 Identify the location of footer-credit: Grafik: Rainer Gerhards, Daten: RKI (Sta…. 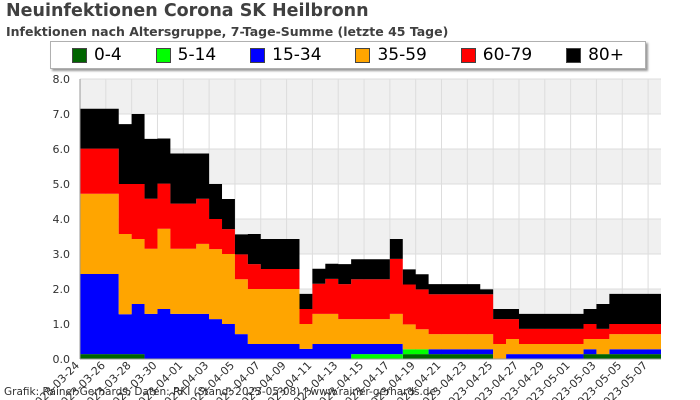
(220, 392).